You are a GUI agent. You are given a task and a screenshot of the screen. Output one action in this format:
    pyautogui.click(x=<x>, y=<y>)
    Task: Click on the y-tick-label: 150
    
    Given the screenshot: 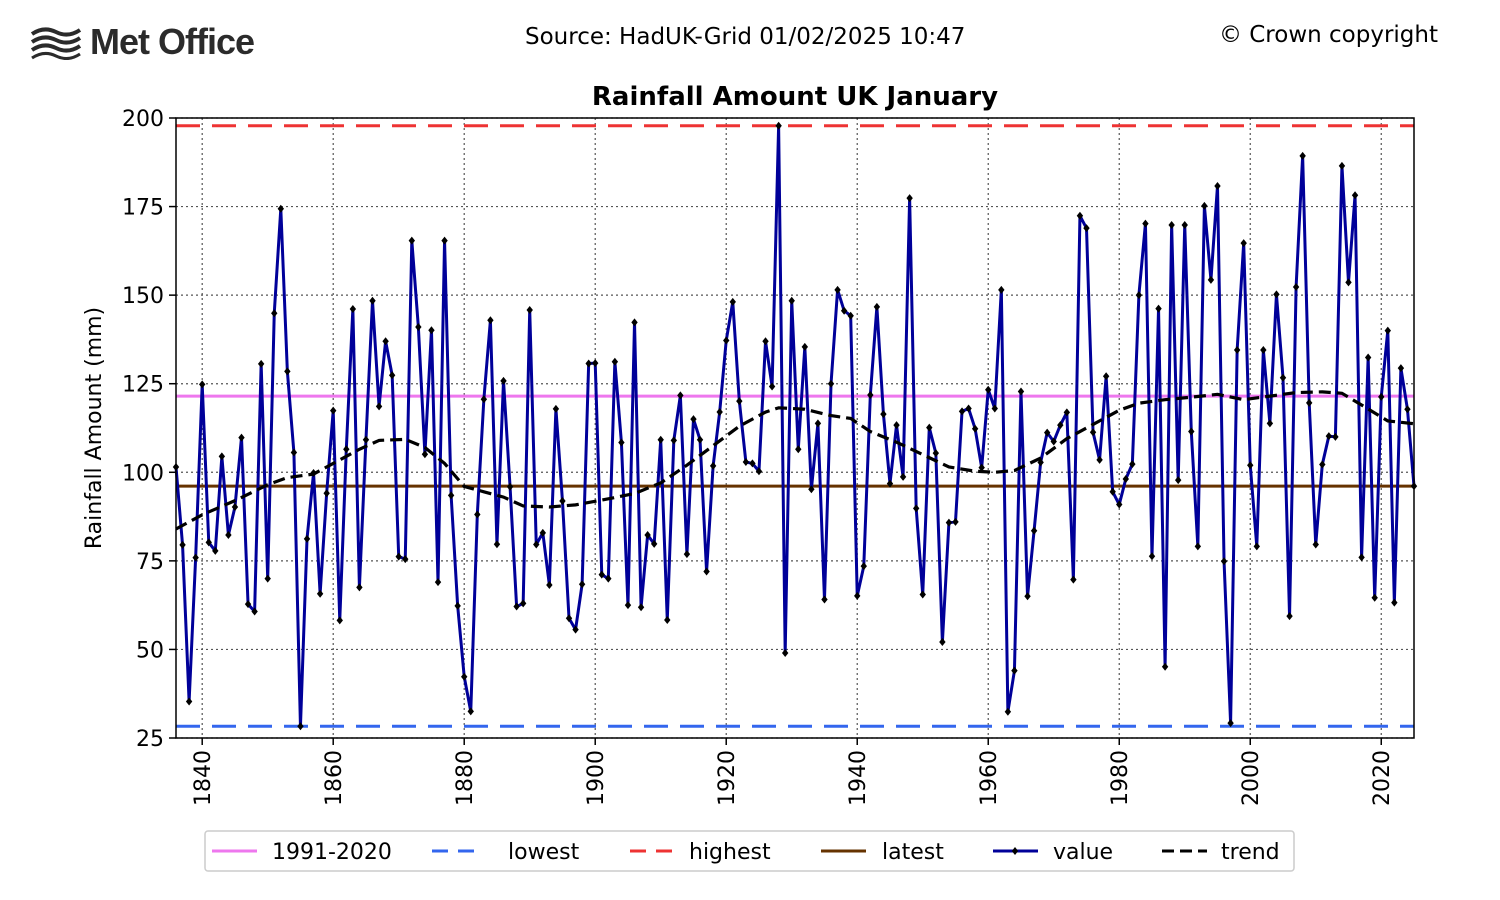 What is the action you would take?
    pyautogui.click(x=143, y=296)
    